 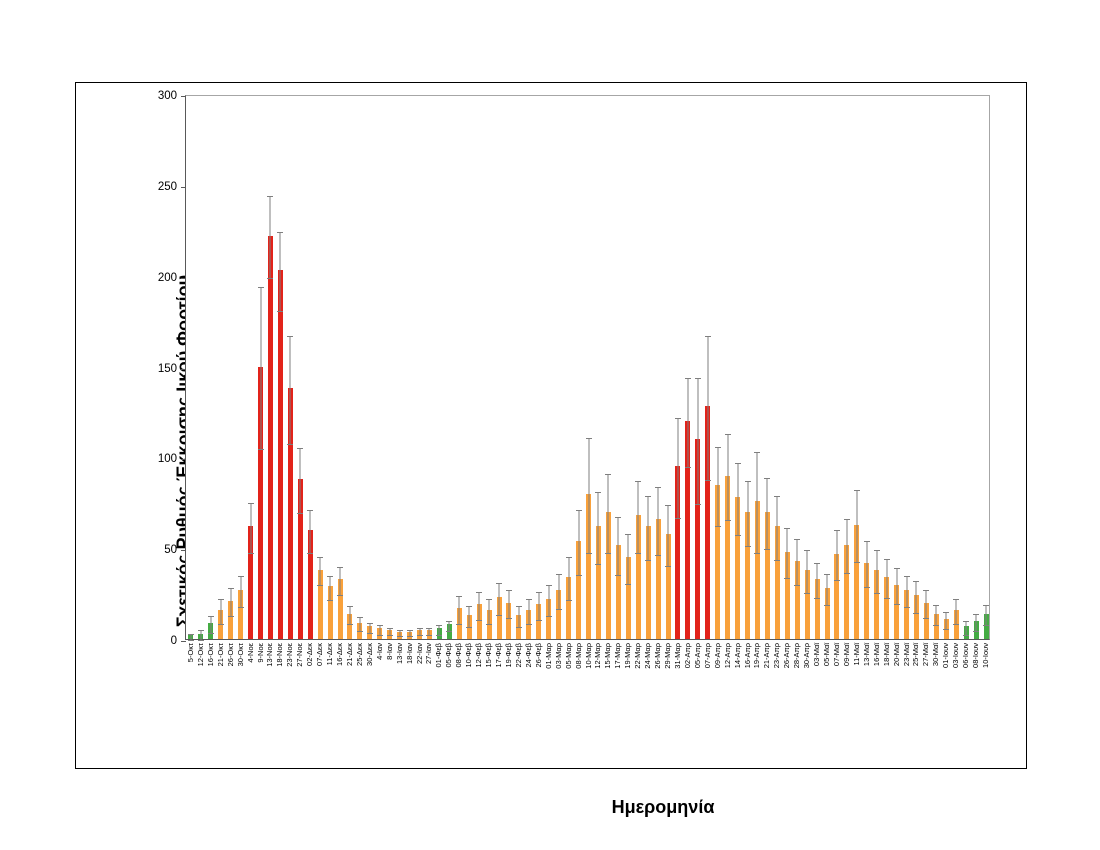 What do you see at coordinates (588, 656) in the screenshot?
I see `x-tick-label: 10-Μαρ` at bounding box center [588, 656].